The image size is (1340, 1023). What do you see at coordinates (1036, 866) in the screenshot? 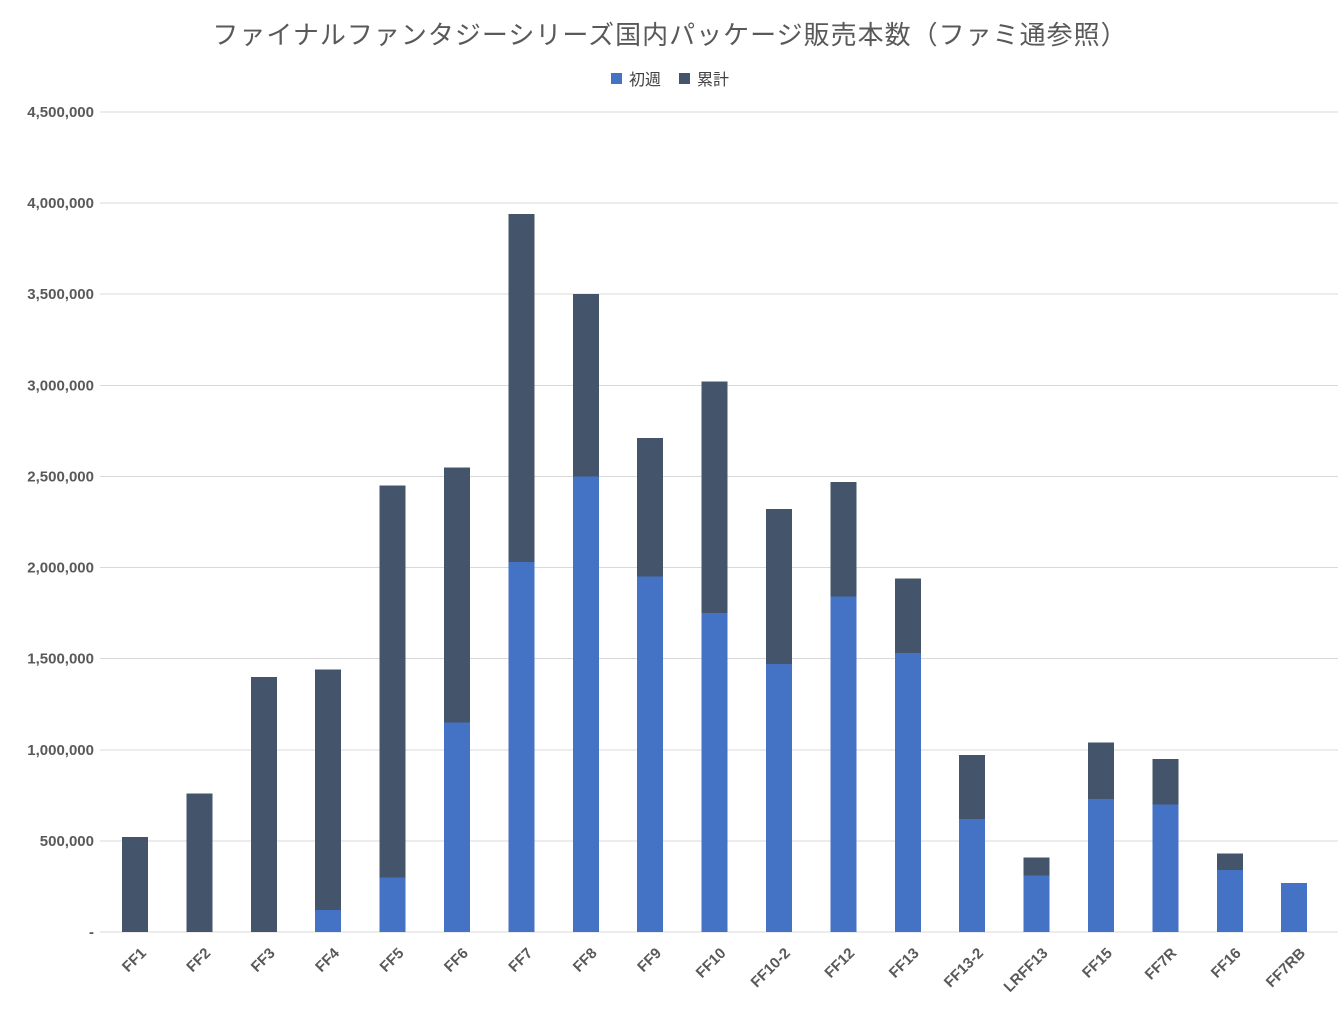
I see `bar-LRFF13-cumulative-segment` at bounding box center [1036, 866].